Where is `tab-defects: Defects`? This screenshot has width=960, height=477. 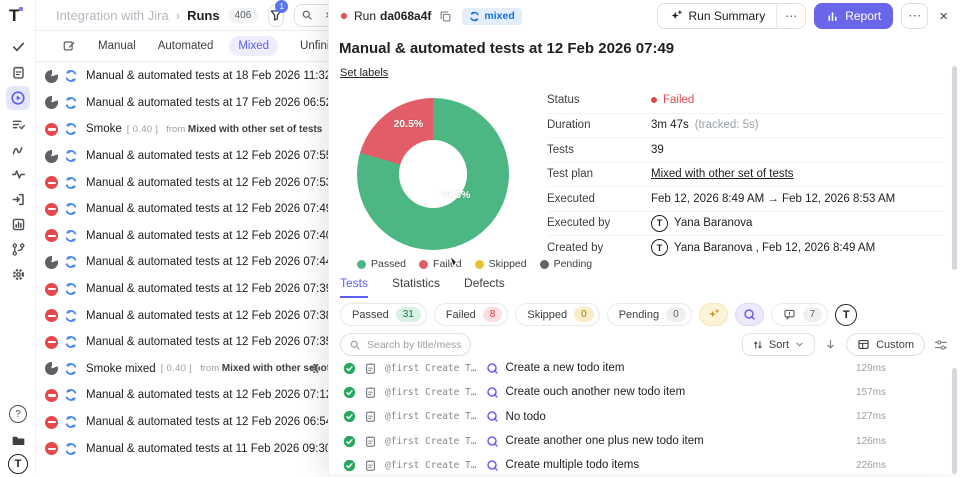
tab-defects: Defects is located at coordinates (484, 283).